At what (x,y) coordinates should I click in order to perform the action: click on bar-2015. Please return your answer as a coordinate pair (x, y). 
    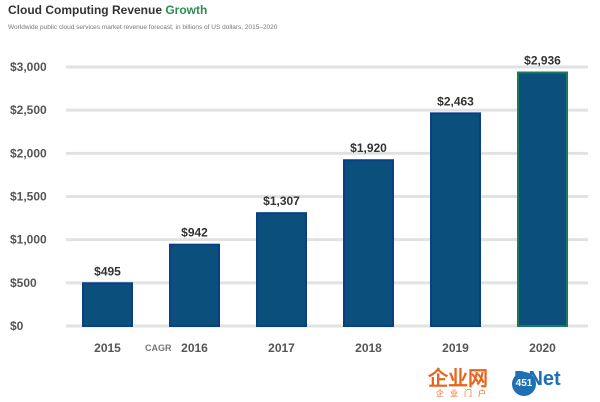
    Looking at the image, I should click on (107, 305).